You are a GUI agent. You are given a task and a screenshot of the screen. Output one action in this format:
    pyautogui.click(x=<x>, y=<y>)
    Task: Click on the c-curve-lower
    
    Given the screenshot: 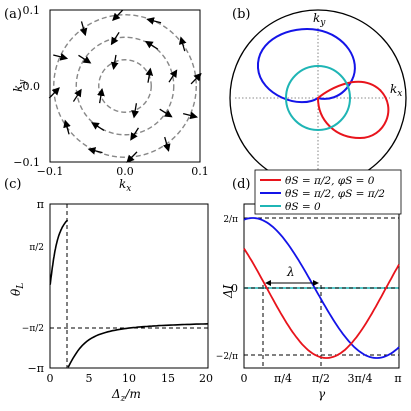 What is the action you would take?
    pyautogui.click(x=138, y=345)
    